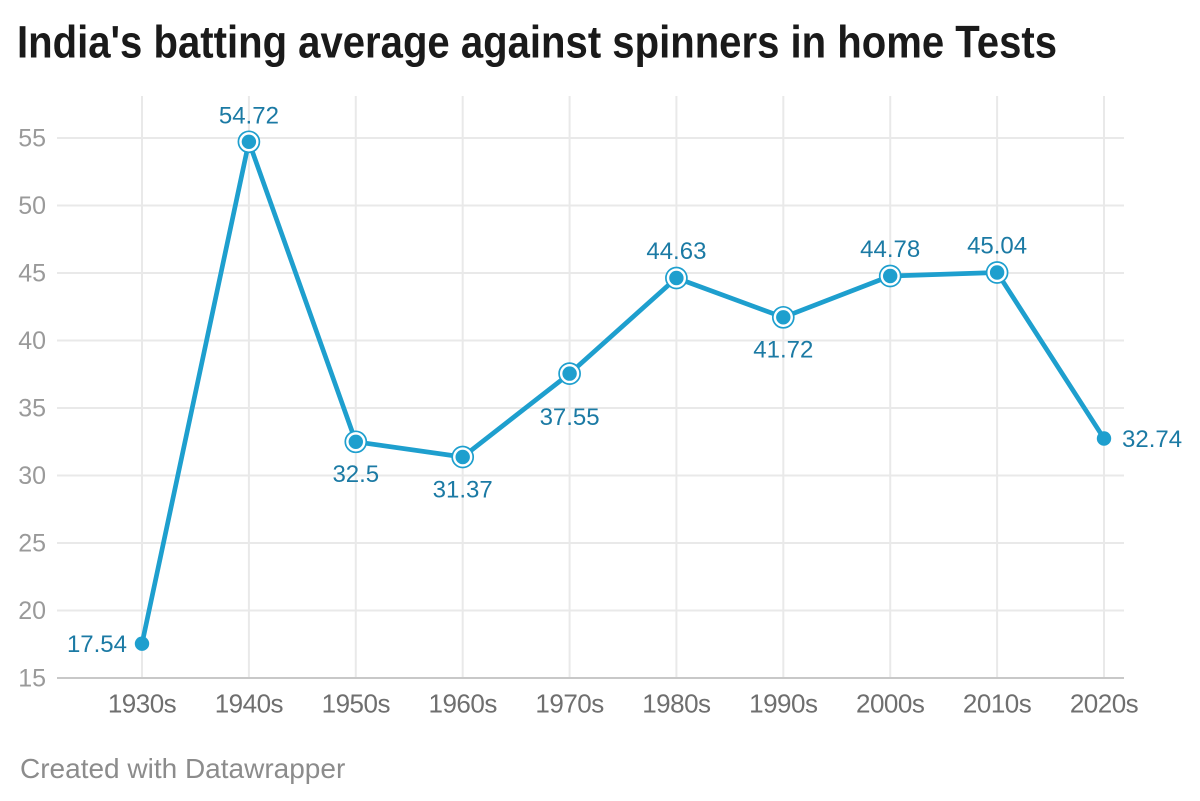 This screenshot has height=801, width=1200. Describe the element at coordinates (32, 544) in the screenshot. I see `svg-text: 25` at that location.